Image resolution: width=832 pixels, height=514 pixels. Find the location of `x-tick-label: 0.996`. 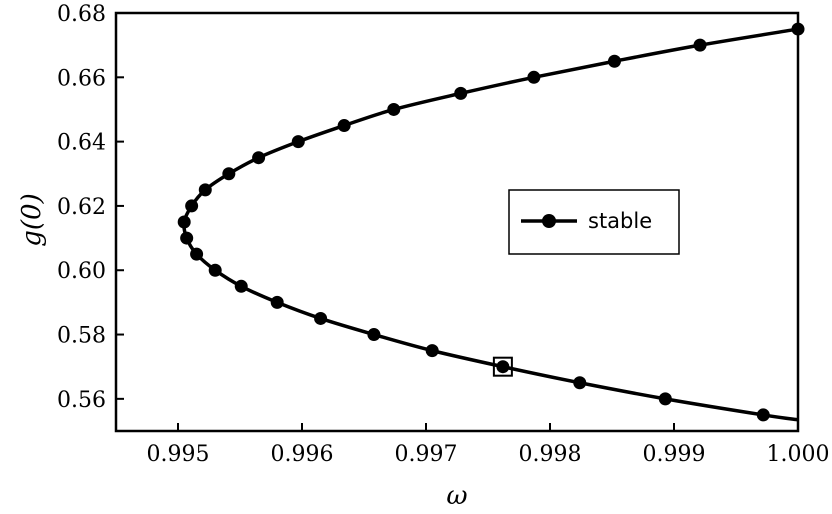

x-tick-label: 0.996 is located at coordinates (302, 454).